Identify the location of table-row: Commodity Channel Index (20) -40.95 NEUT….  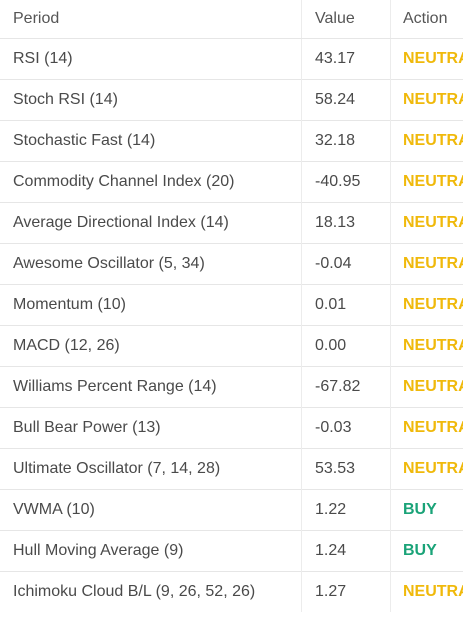
(231, 182).